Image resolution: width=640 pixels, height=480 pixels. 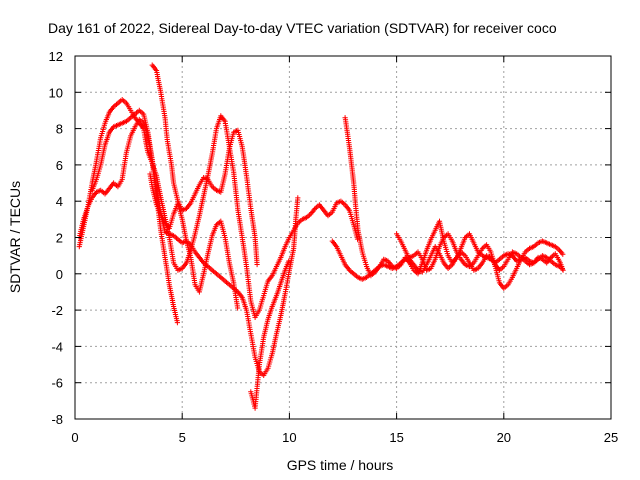 What do you see at coordinates (182, 437) in the screenshot?
I see `x-tick-label: 5` at bounding box center [182, 437].